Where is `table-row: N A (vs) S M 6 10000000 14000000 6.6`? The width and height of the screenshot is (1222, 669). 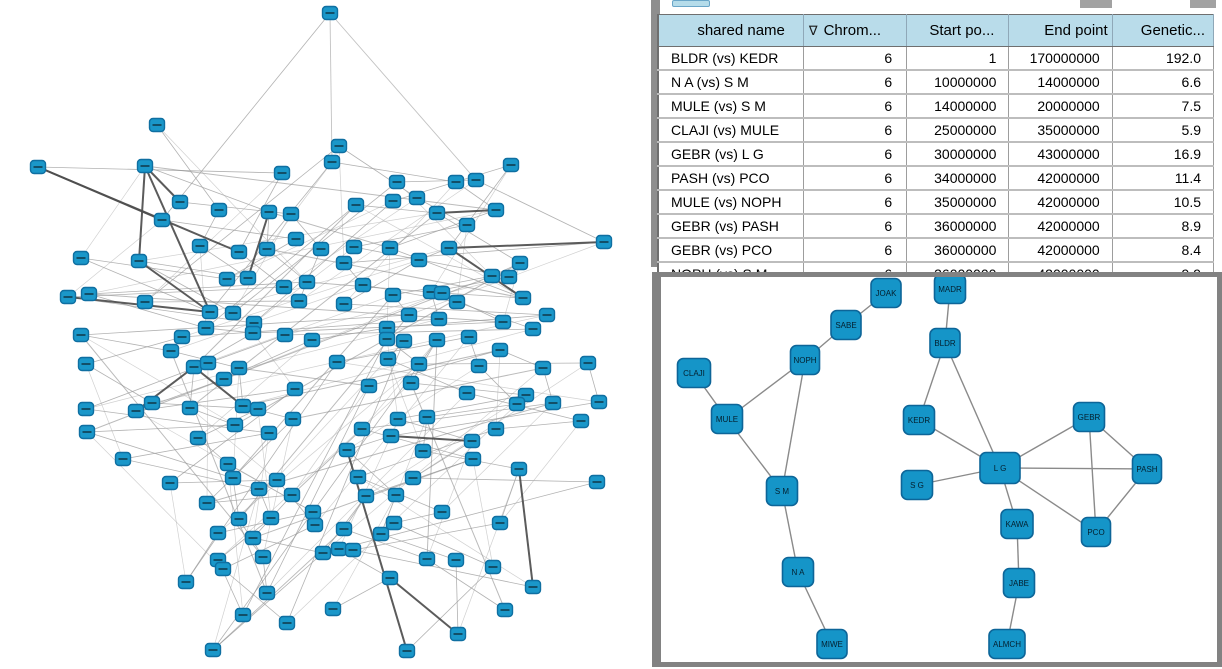 table-row: N A (vs) S M 6 10000000 14000000 6.6 is located at coordinates (936, 82).